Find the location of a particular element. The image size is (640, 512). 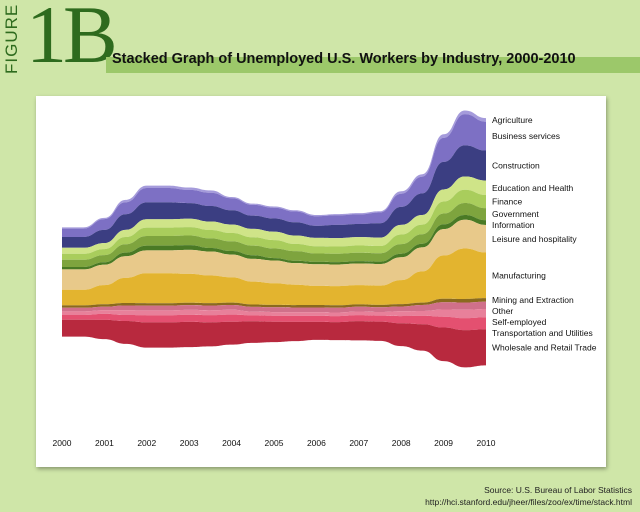

series-label: Education and Health is located at coordinates (533, 188).